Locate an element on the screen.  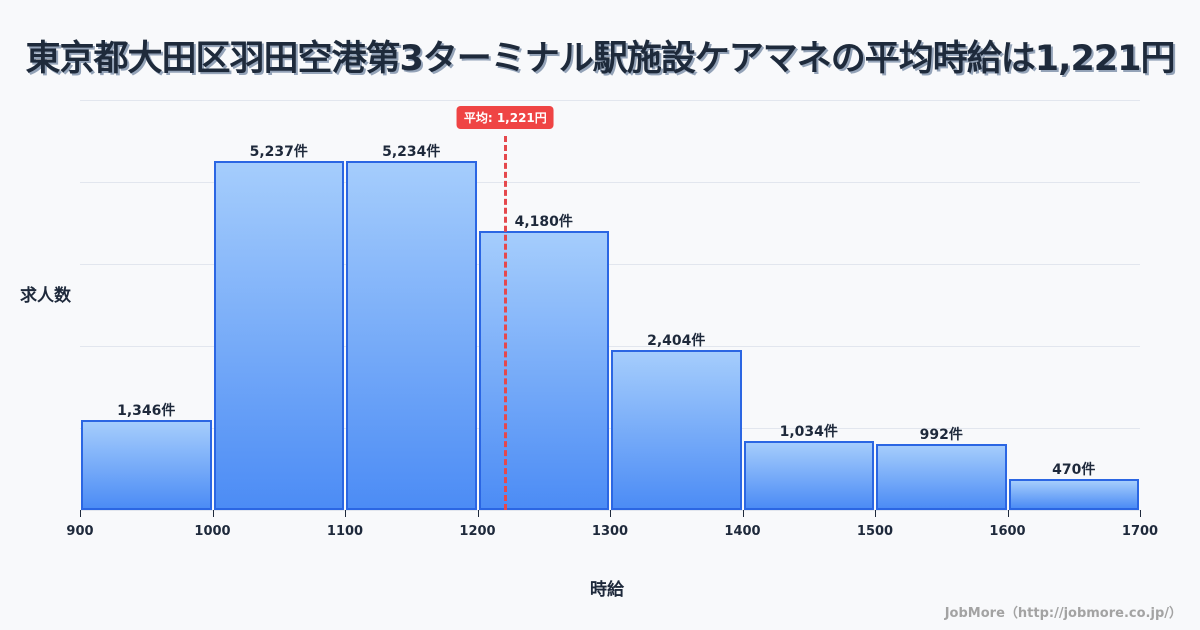
x-tick-label: 1400 is located at coordinates (742, 531).